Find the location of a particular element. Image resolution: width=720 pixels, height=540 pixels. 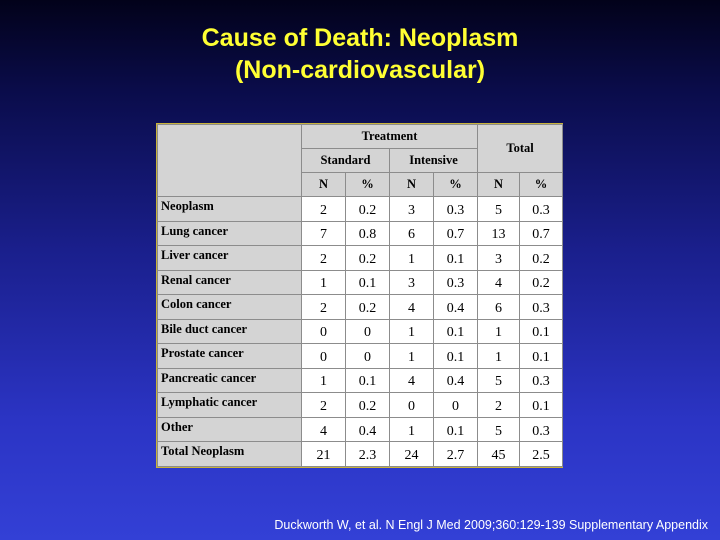

table-cell: 0.8 is located at coordinates (367, 233).